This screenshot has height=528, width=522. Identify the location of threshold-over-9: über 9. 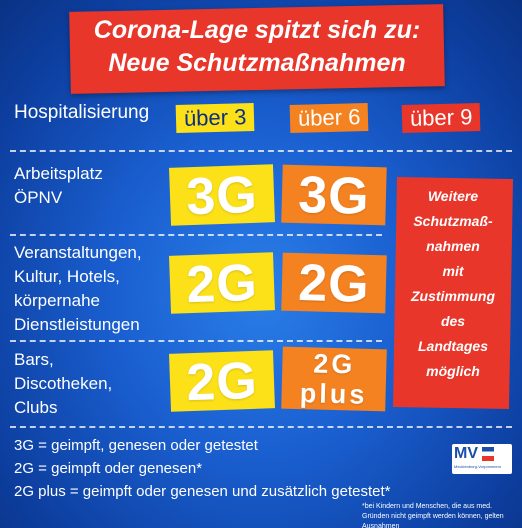
(441, 118).